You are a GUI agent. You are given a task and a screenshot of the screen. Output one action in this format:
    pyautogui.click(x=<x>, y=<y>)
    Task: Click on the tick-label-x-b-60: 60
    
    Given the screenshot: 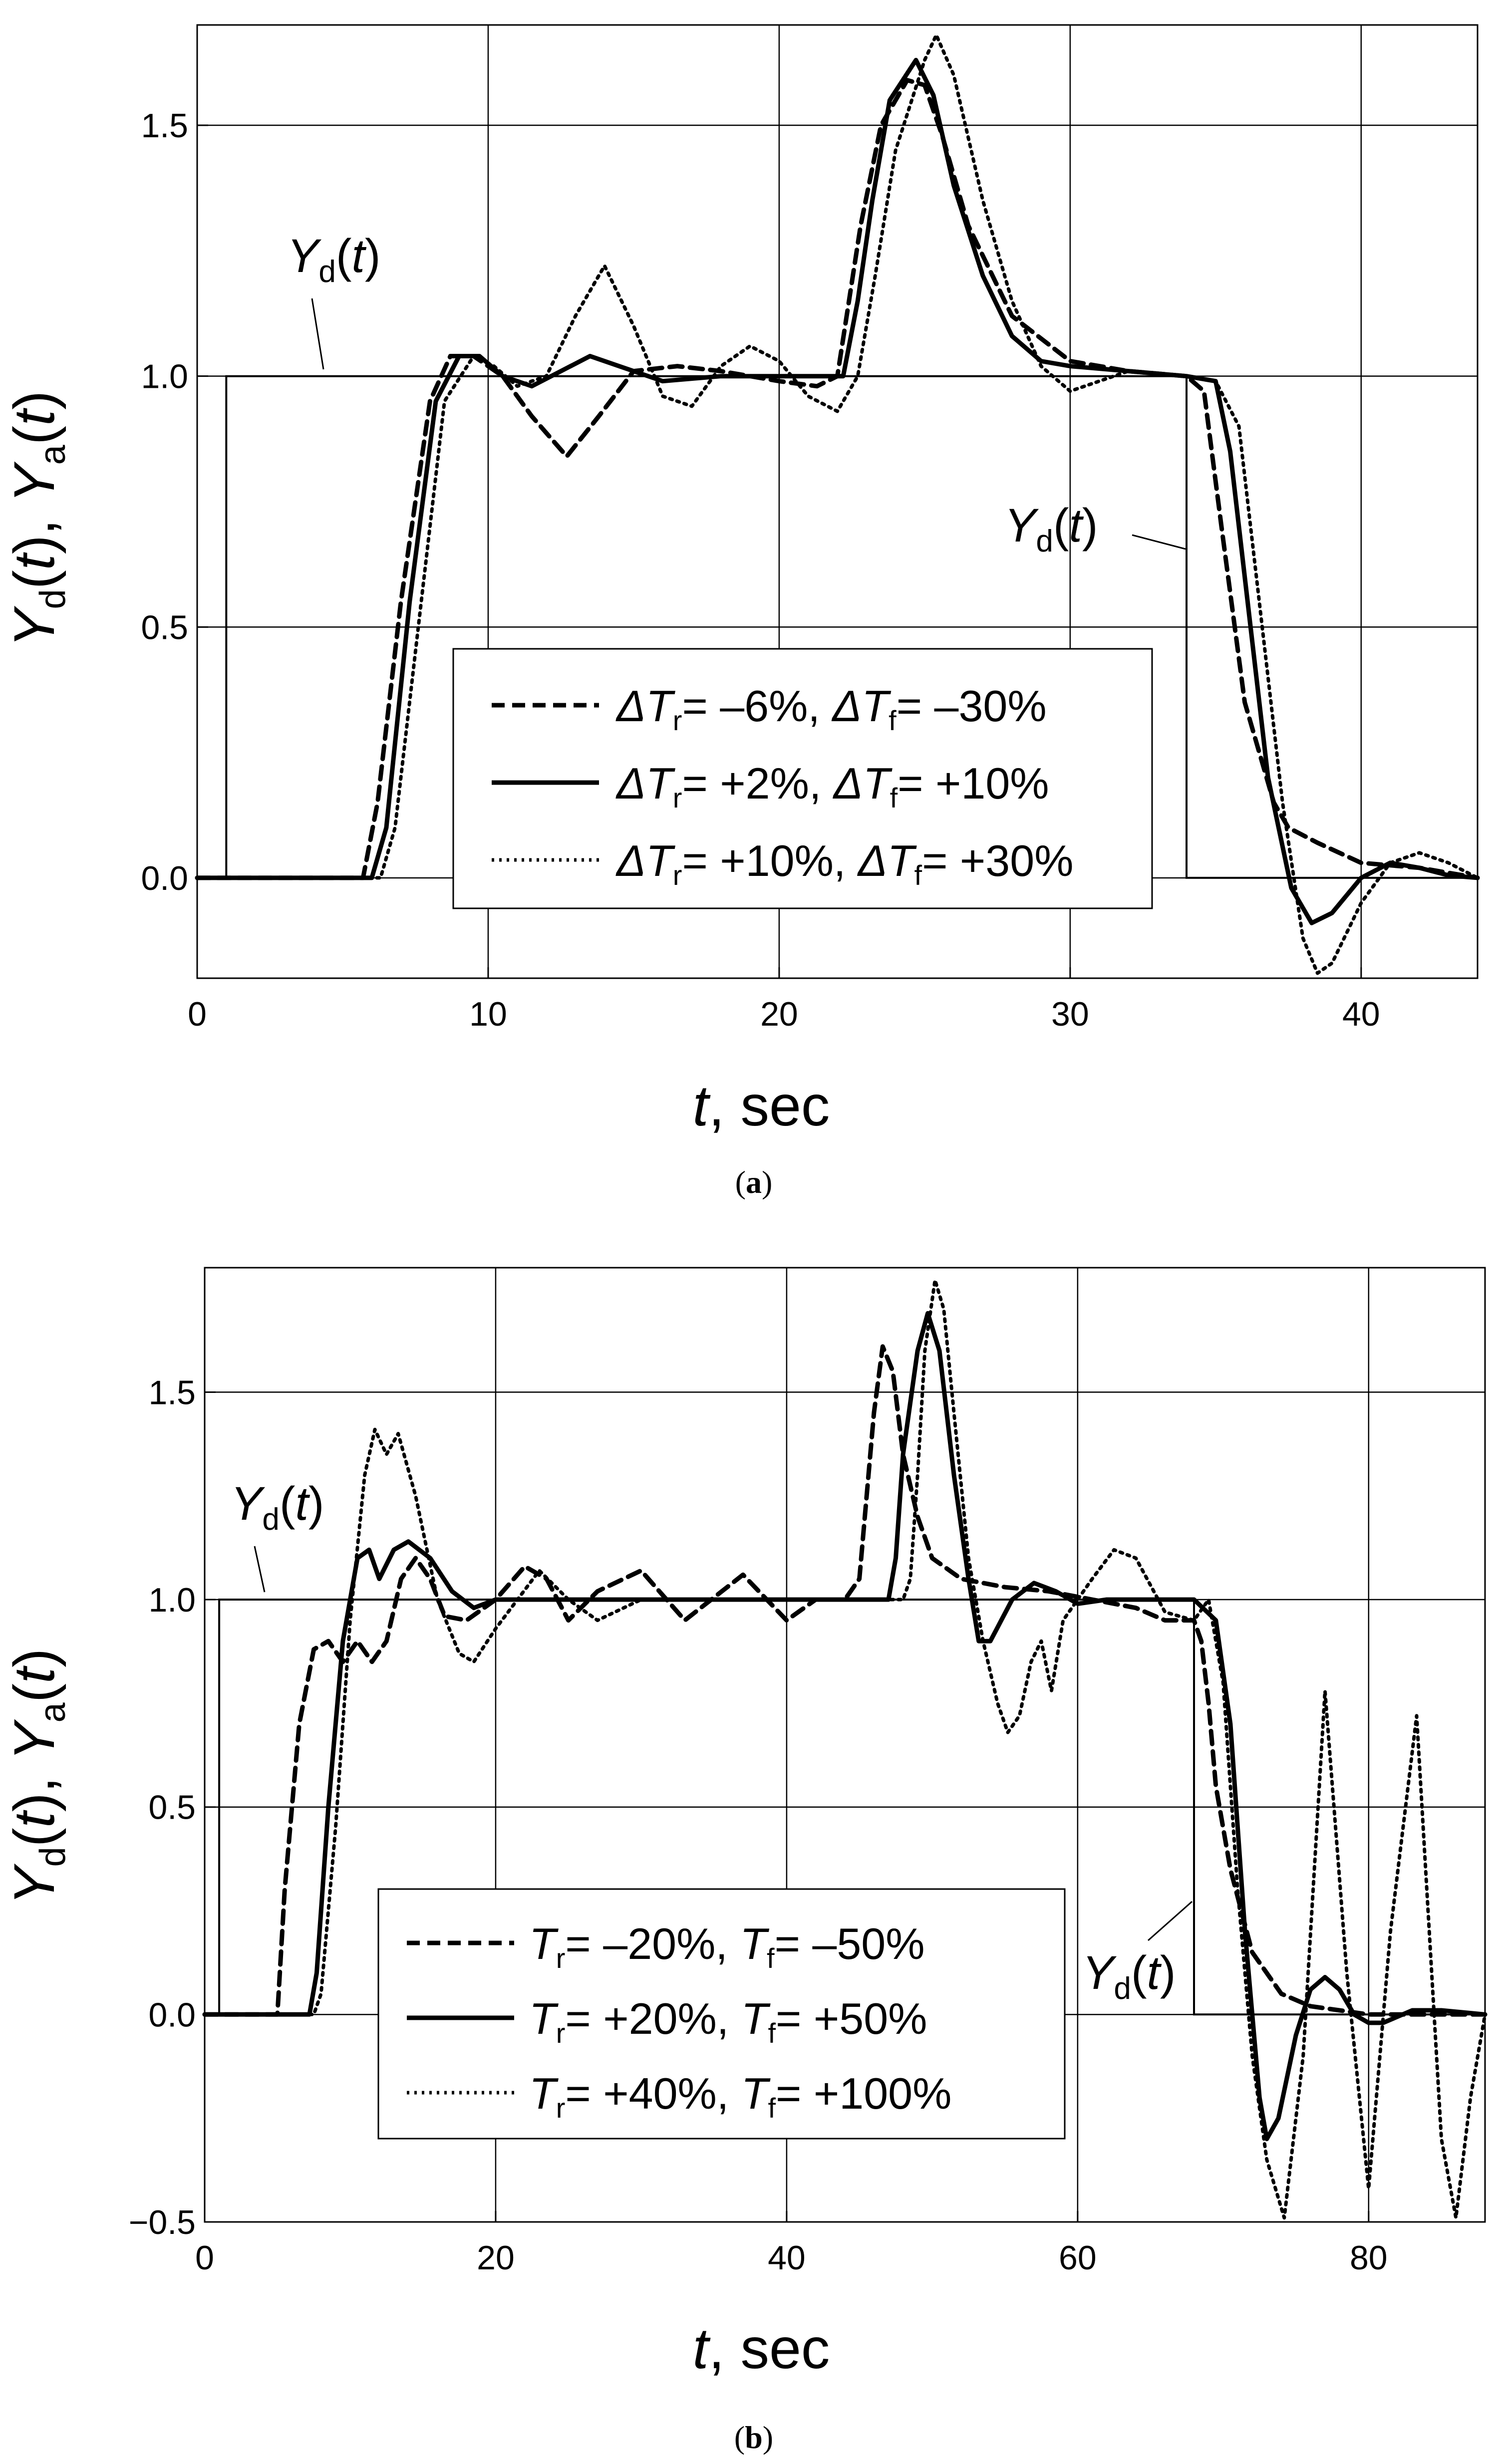 What is the action you would take?
    pyautogui.click(x=1078, y=2258)
    